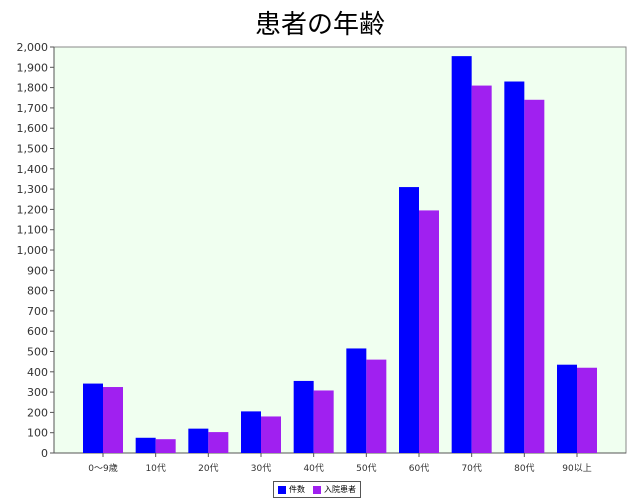 The height and width of the screenshot is (500, 640). I want to click on x-tick-label: 90以上, so click(576, 468).